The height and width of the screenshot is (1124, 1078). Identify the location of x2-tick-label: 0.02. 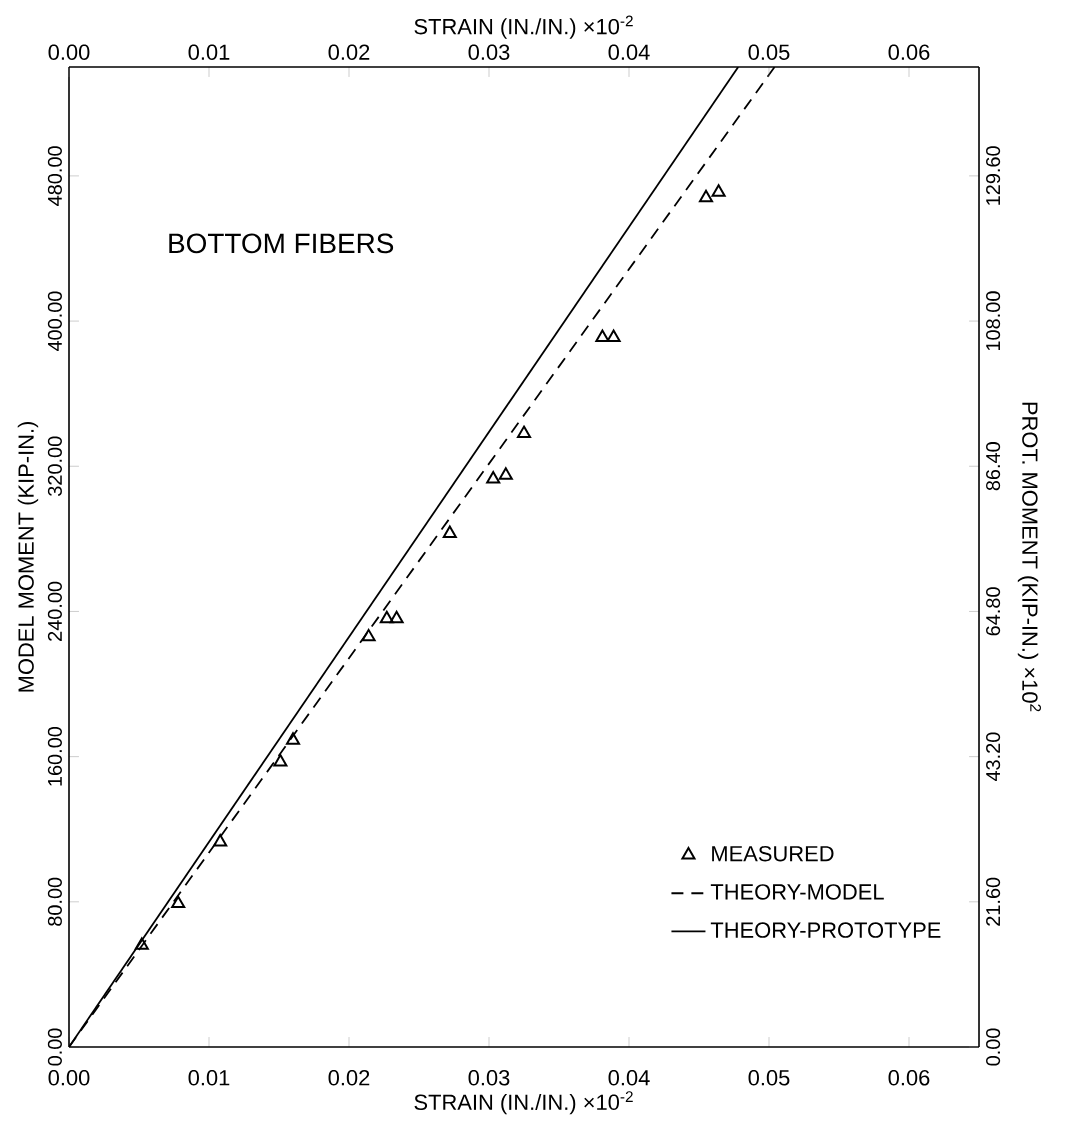
(349, 1078).